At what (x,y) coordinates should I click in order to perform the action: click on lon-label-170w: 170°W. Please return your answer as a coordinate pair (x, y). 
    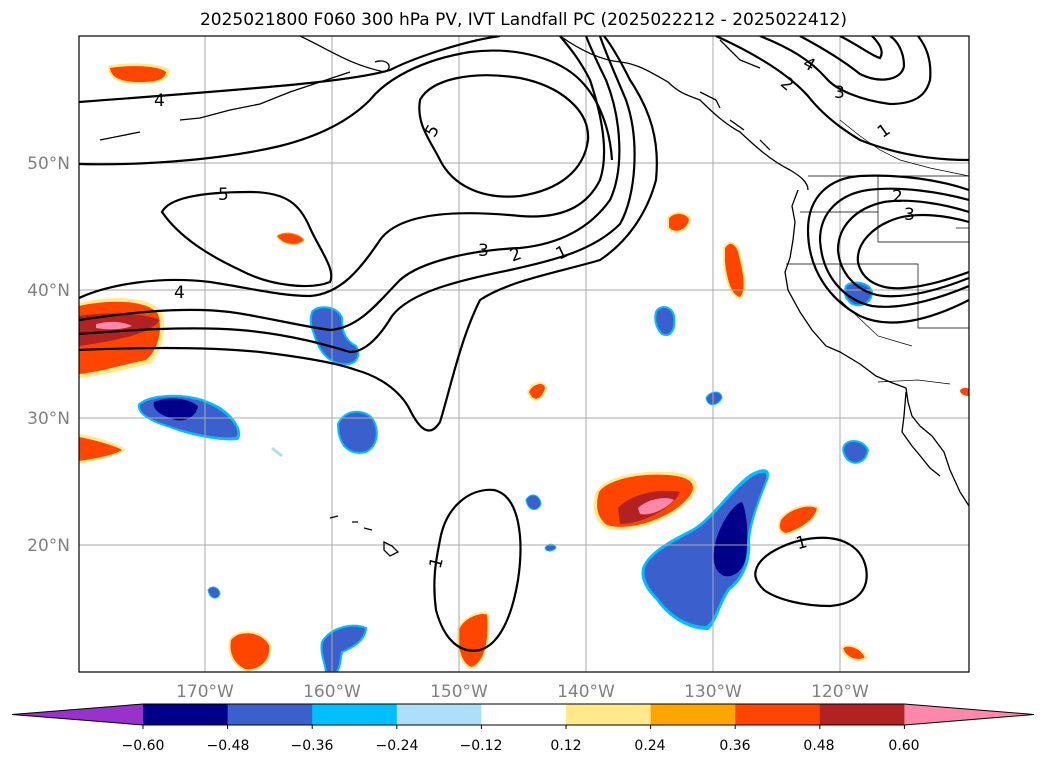
    Looking at the image, I should click on (205, 692).